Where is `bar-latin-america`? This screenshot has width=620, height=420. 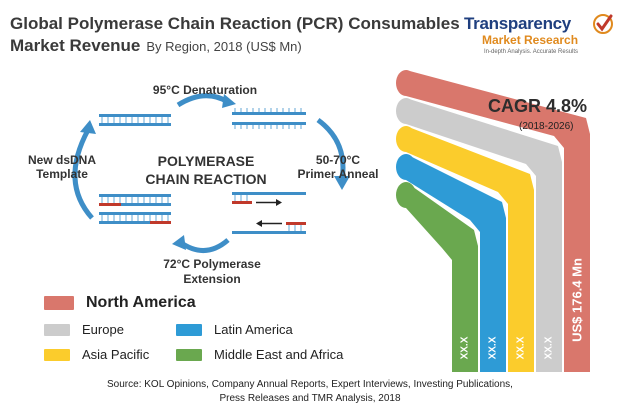
bar-latin-america is located at coordinates (456, 263).